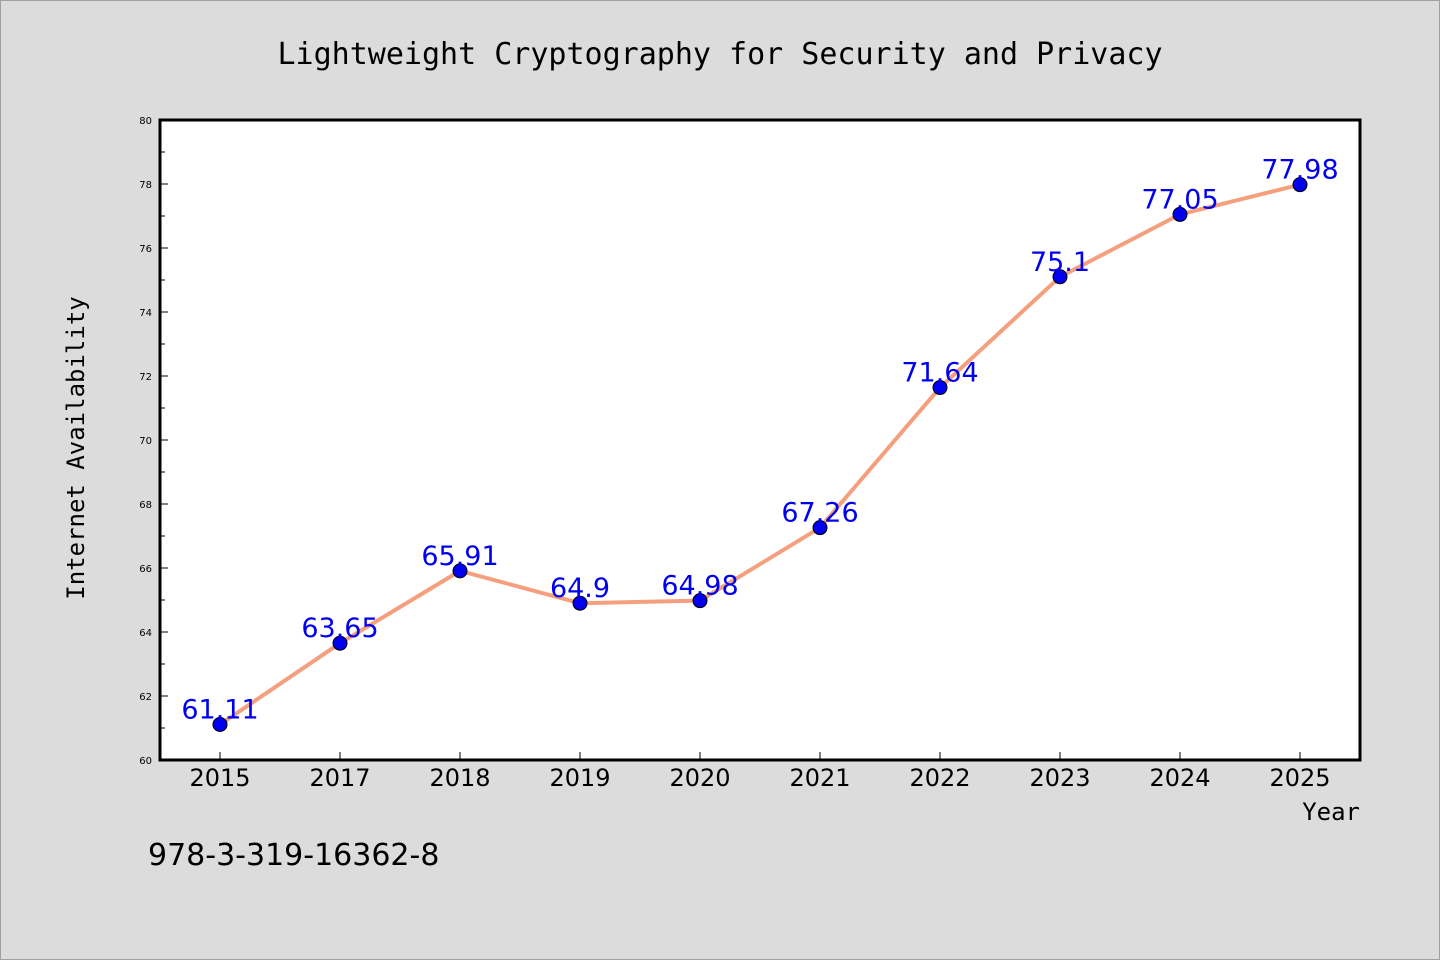 The height and width of the screenshot is (960, 1440). I want to click on x-tick-label: 2022, so click(939, 778).